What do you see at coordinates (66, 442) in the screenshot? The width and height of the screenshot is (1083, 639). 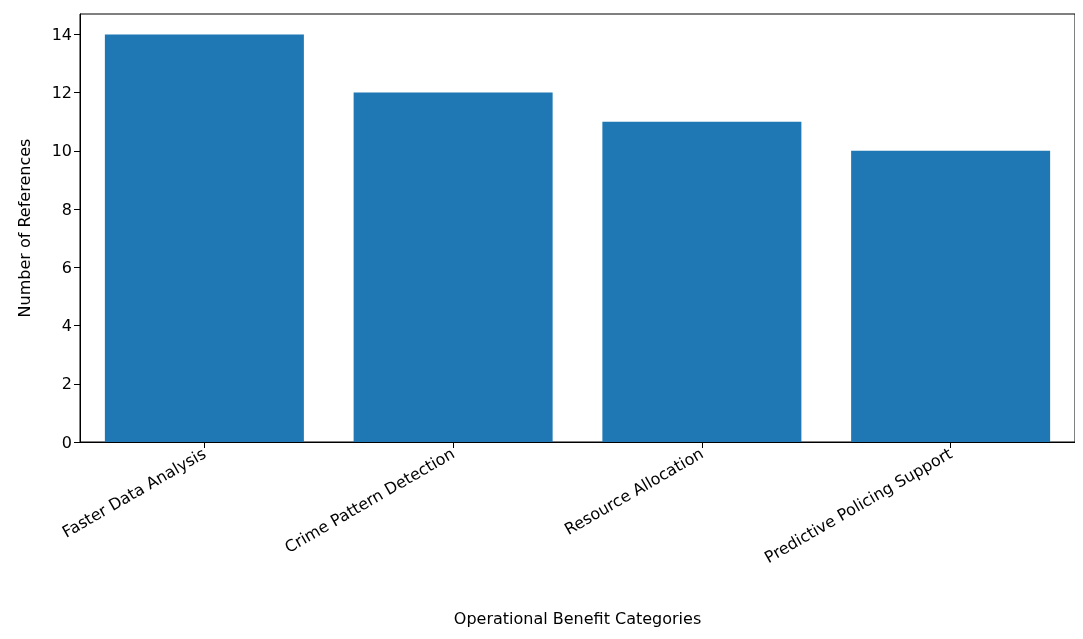 I see `y-tick-label: 0` at bounding box center [66, 442].